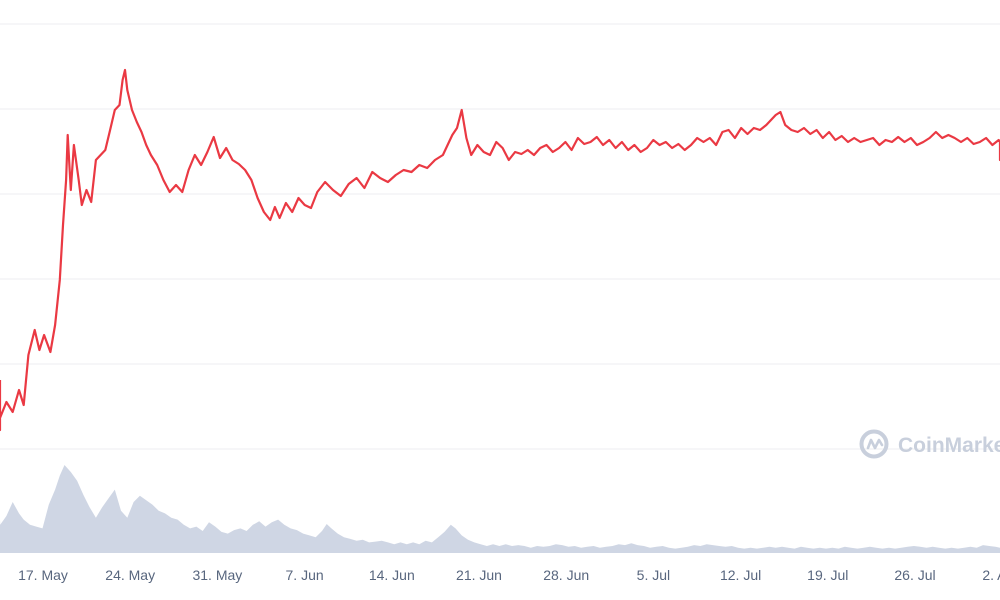 This screenshot has width=1000, height=600. I want to click on x-tick-label: 28. Jun, so click(566, 575).